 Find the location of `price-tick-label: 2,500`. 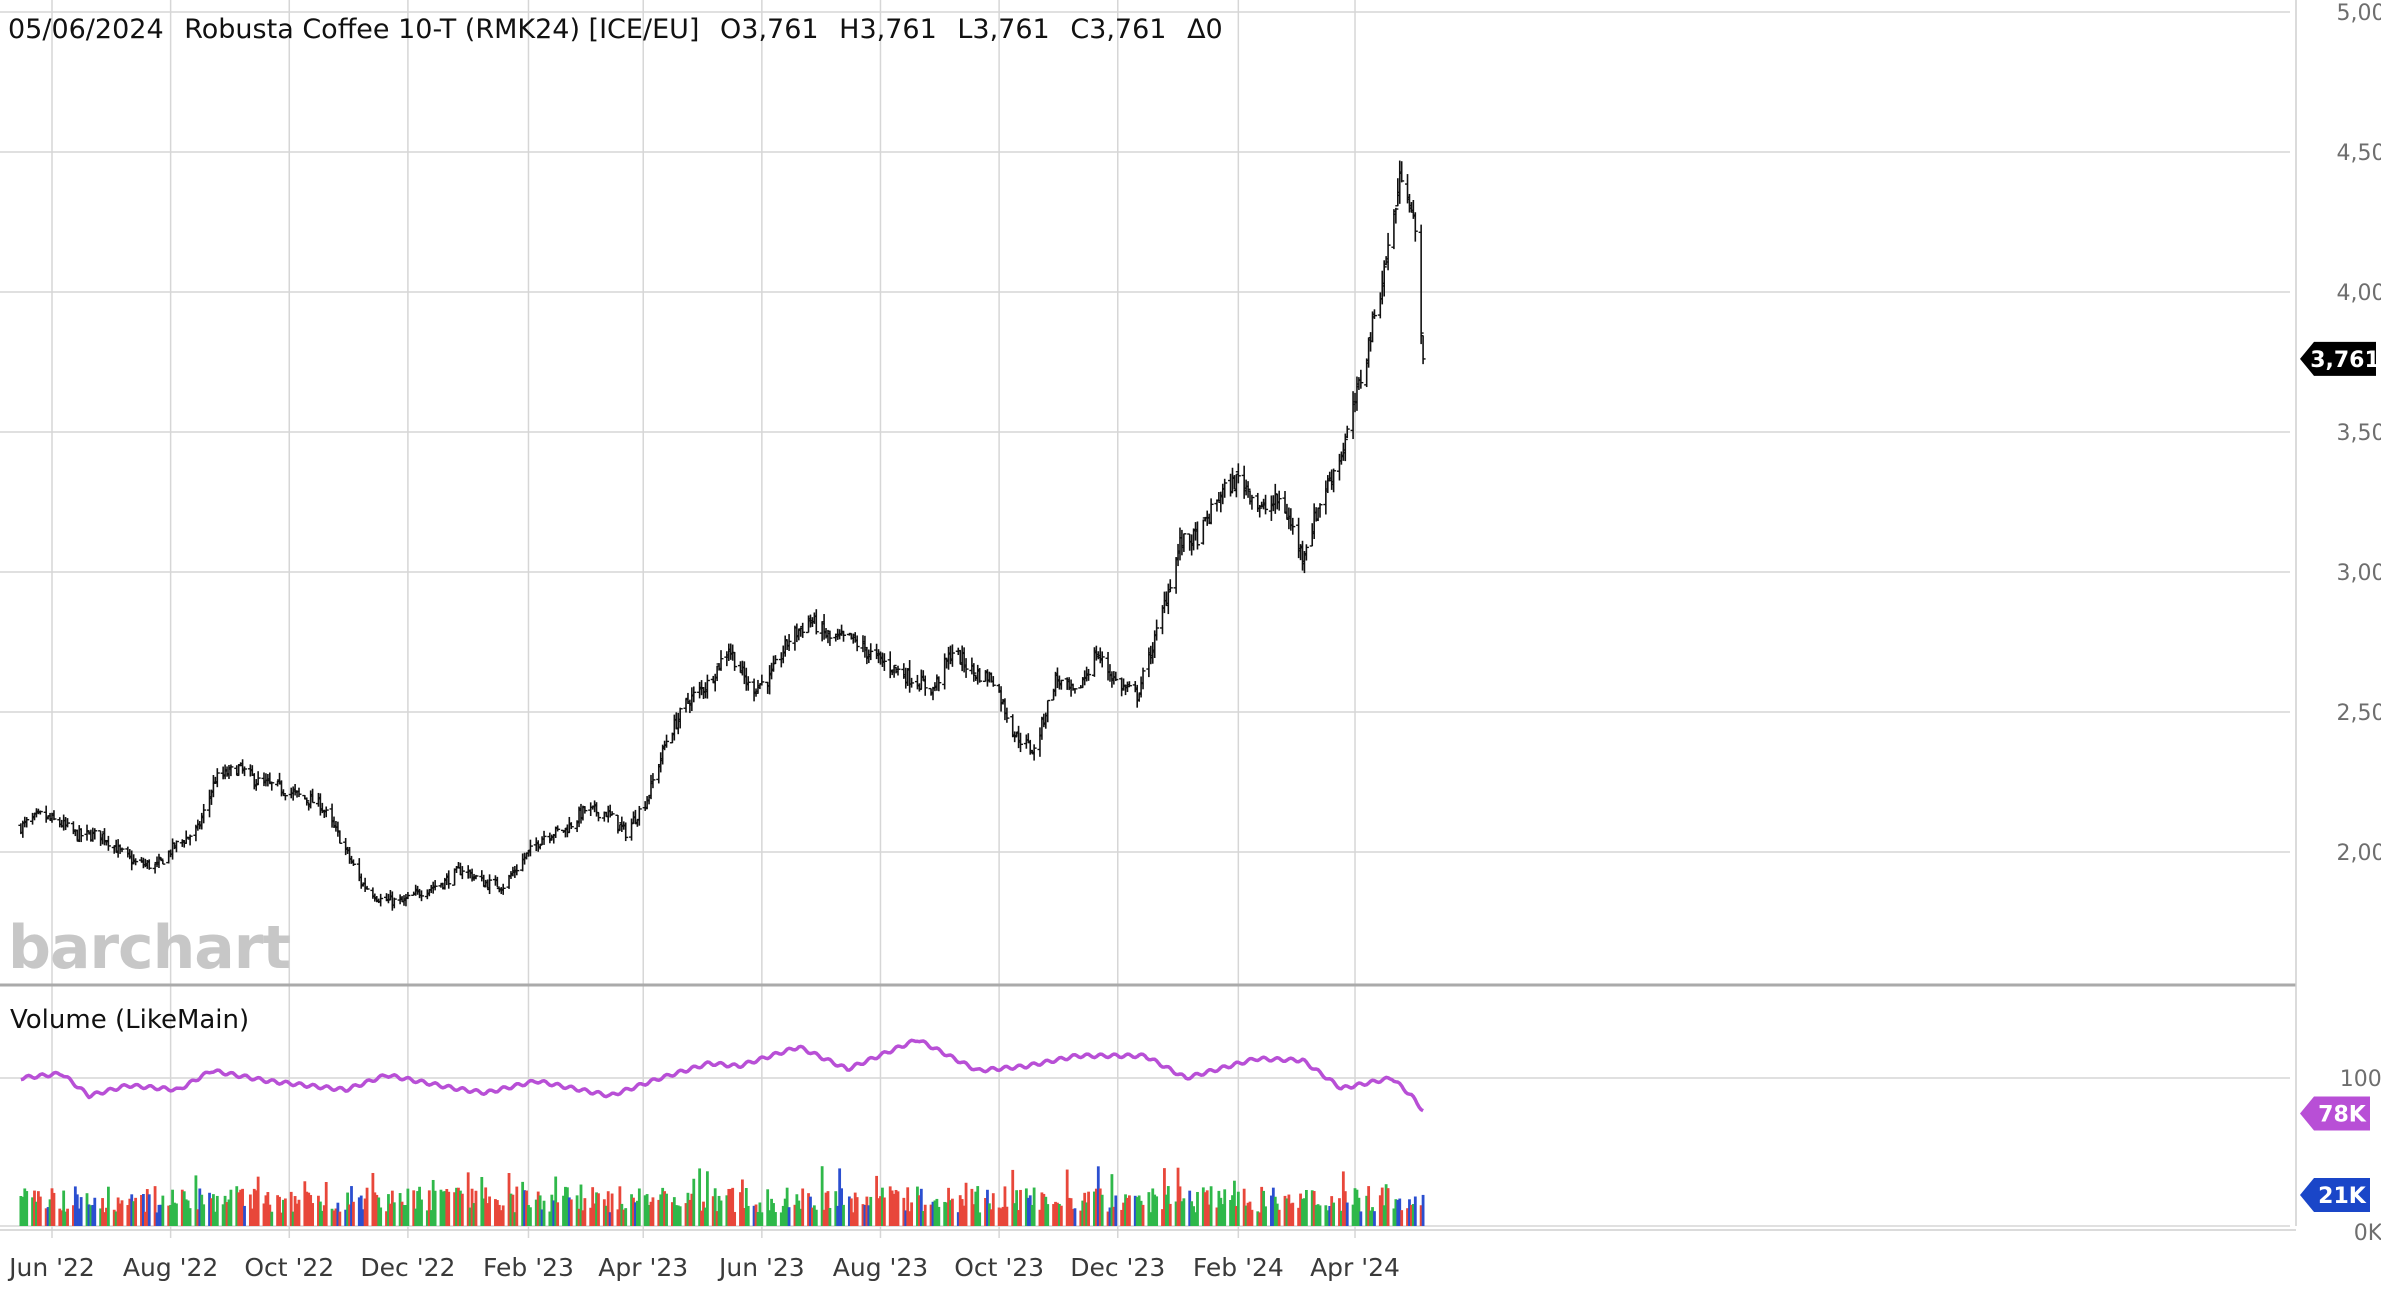

price-tick-label: 2,500 is located at coordinates (2359, 713).